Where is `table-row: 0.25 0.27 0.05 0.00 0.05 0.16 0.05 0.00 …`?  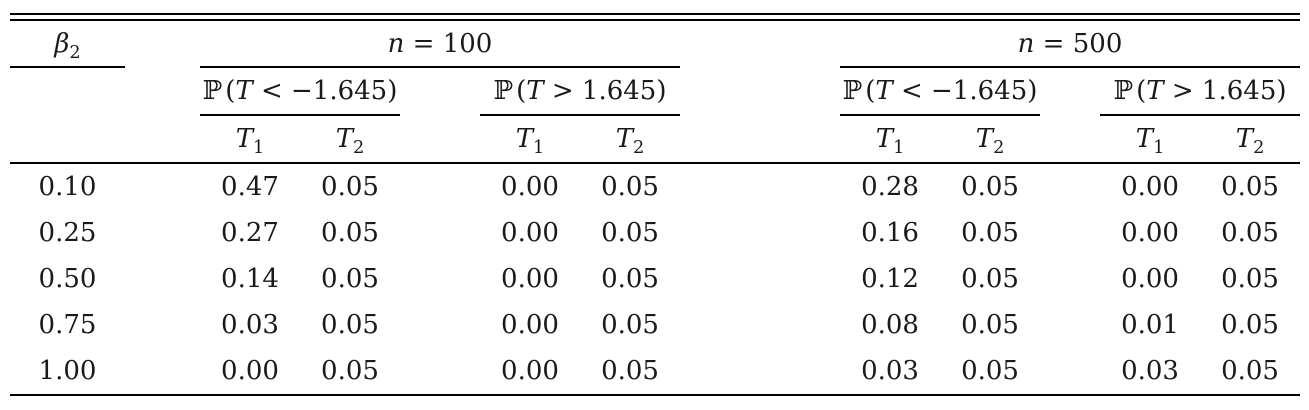
table-row: 0.25 0.27 0.05 0.00 0.05 0.16 0.05 0.00 … is located at coordinates (655, 233).